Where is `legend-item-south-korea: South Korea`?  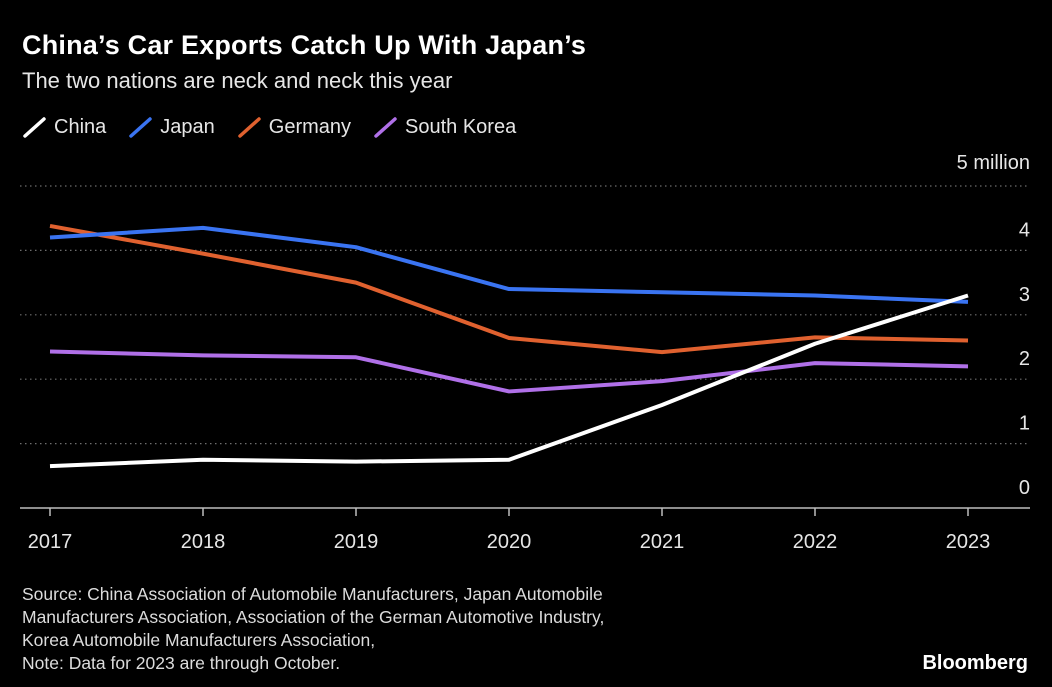
legend-item-south-korea: South Korea is located at coordinates (444, 127).